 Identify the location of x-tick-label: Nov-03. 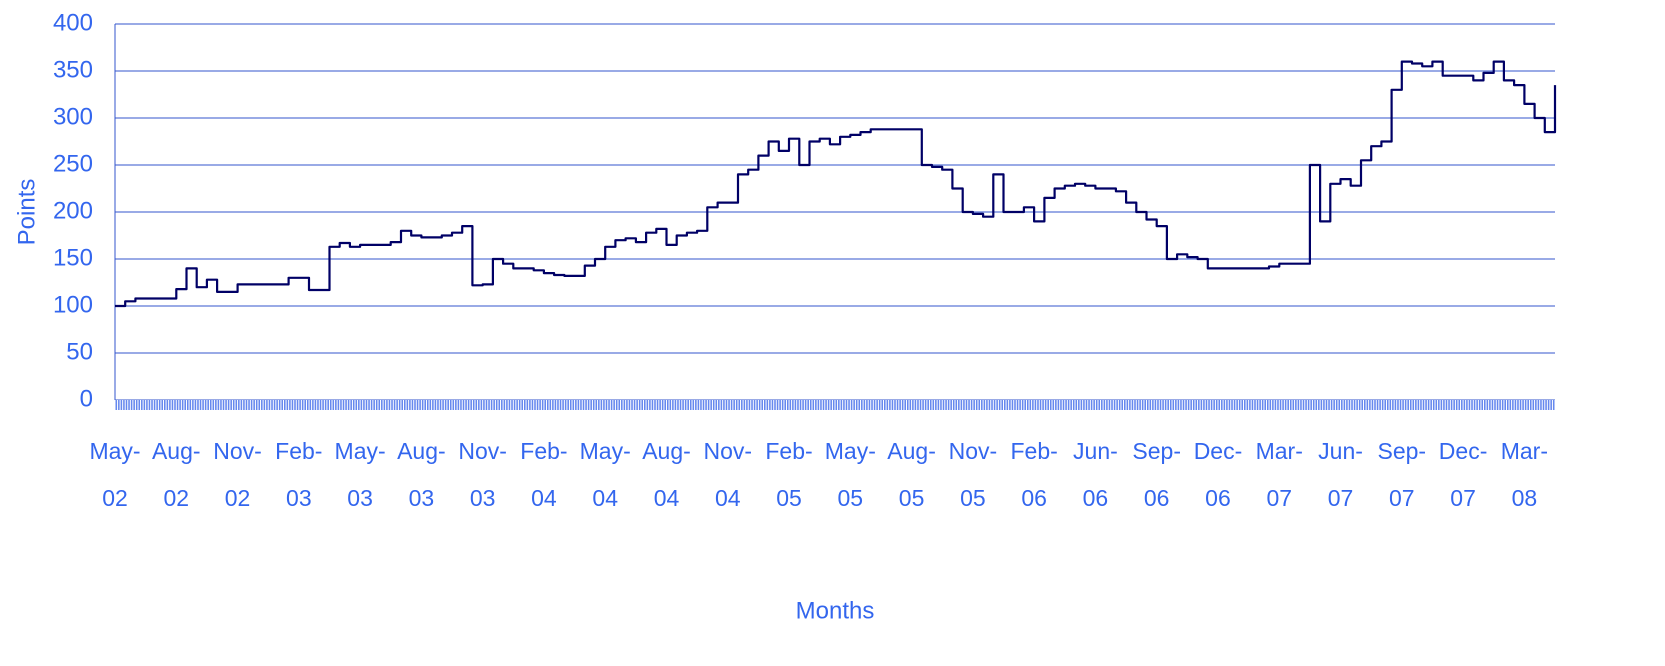
(482, 474).